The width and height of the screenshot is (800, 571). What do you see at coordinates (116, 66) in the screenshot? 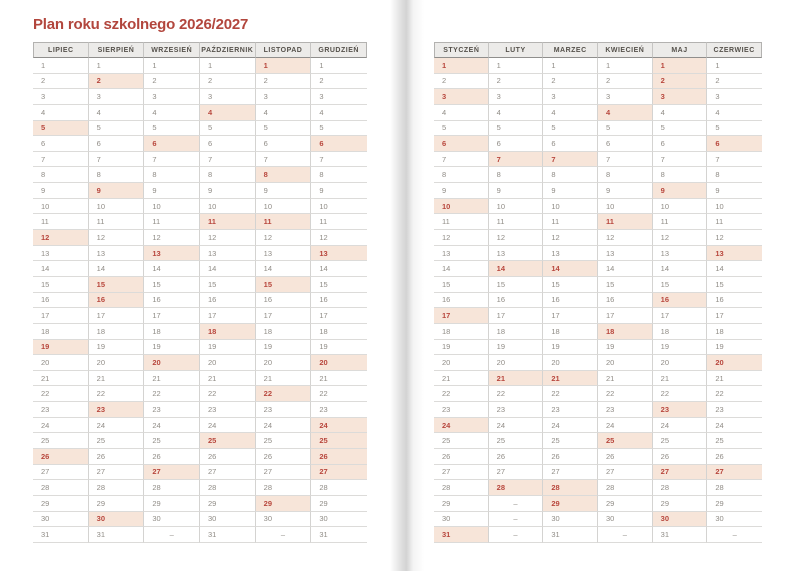
I see `day-cell-sierpien-1: 1` at bounding box center [116, 66].